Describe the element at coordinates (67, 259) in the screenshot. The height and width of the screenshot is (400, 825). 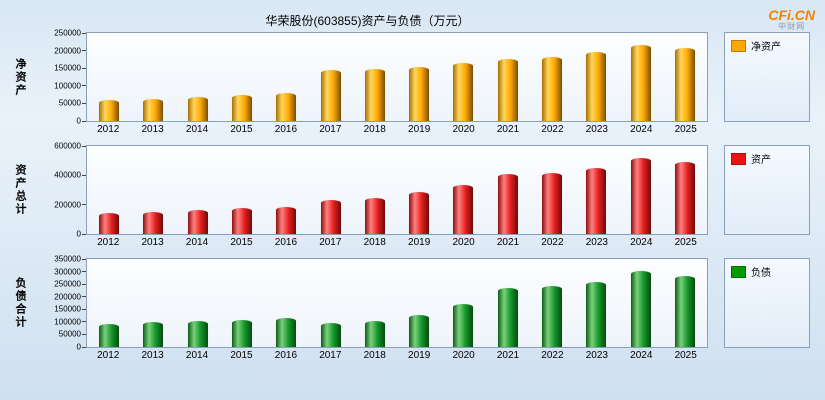
I see `y-tick-label: 350000` at that location.